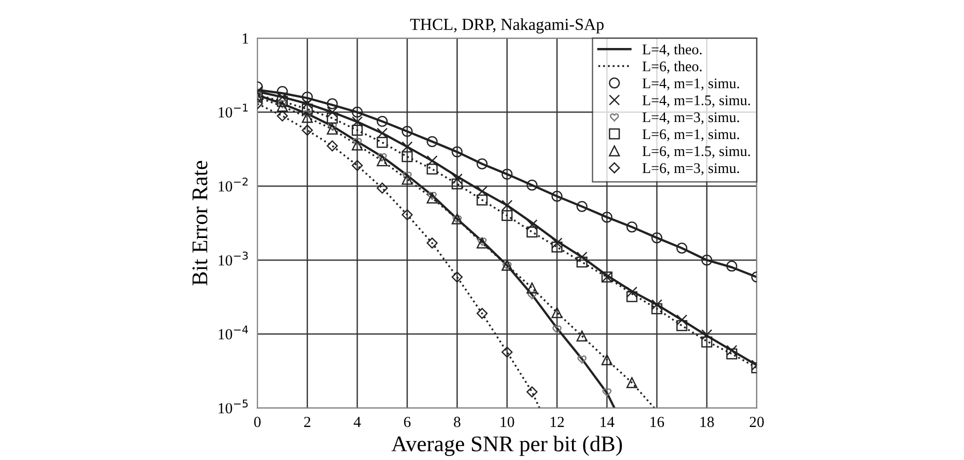  Describe the element at coordinates (672, 50) in the screenshot. I see `legend-label: L=4, theo.` at that location.